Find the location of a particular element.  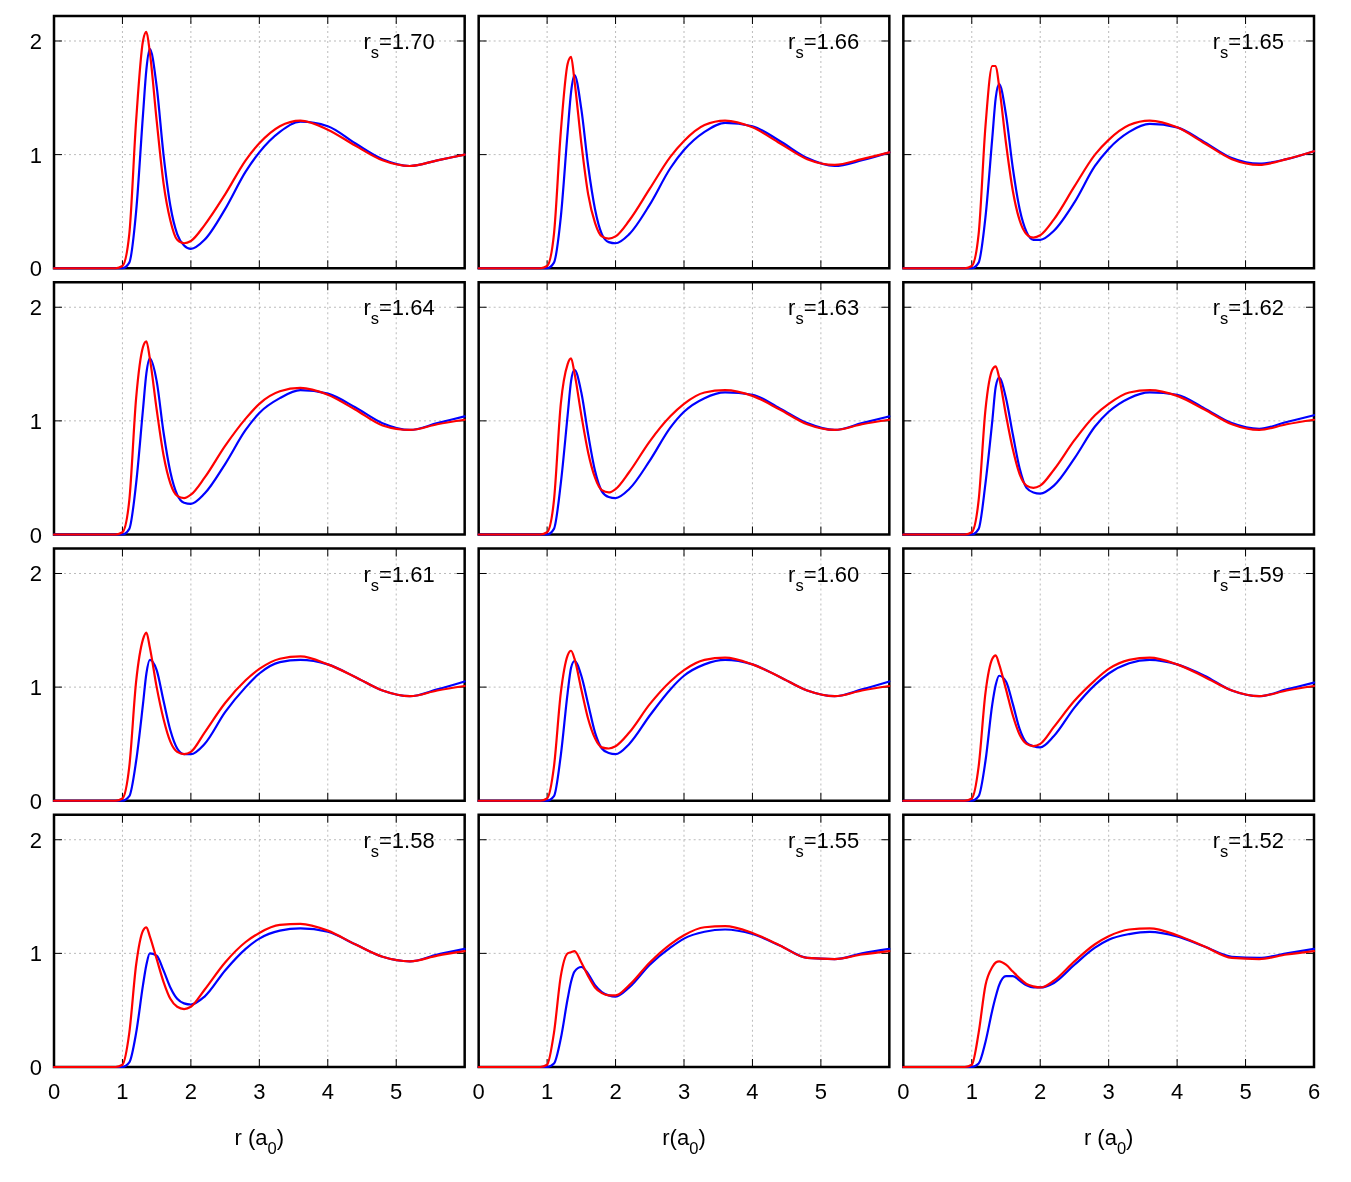

annotation: r$_{s}$=1.58 is located at coordinates (399, 843).